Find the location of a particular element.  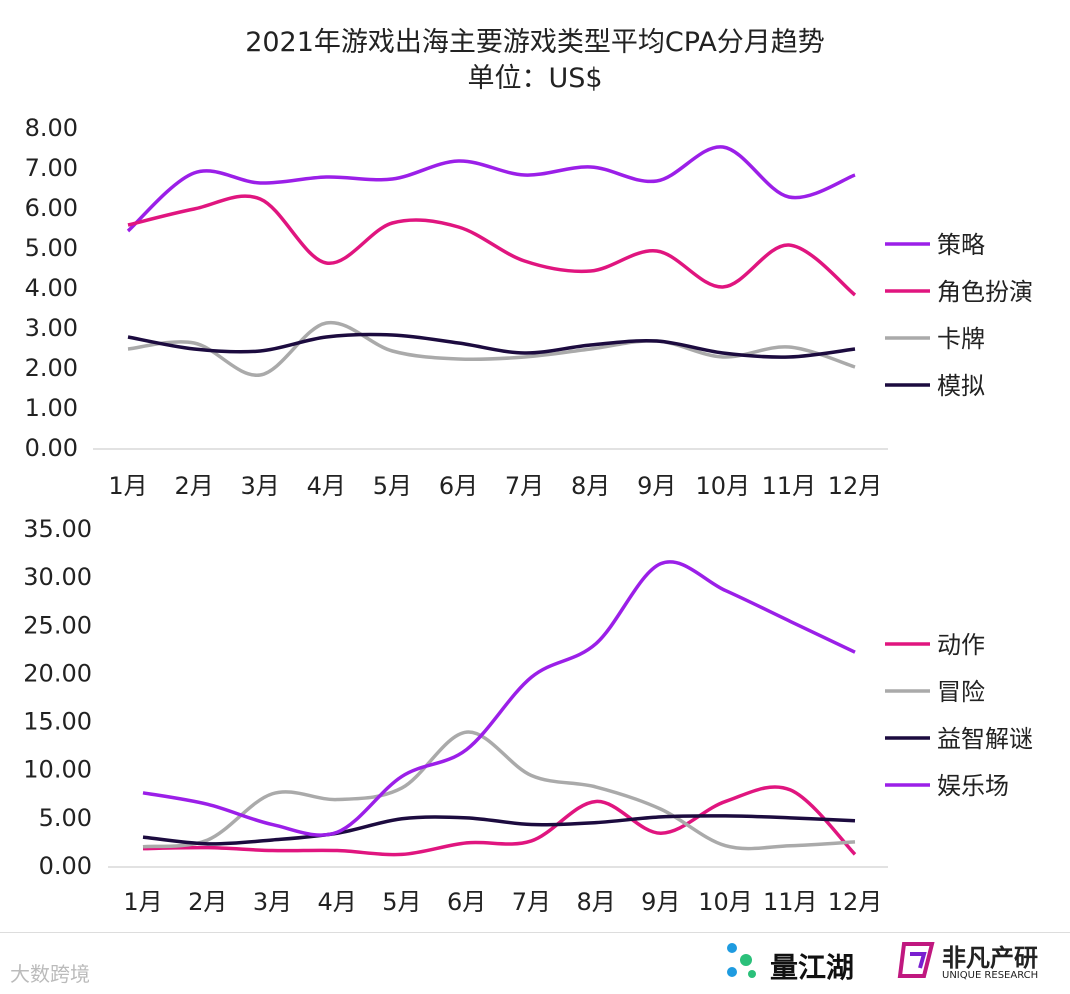

logo2-text: 非凡产研 is located at coordinates (990, 958).